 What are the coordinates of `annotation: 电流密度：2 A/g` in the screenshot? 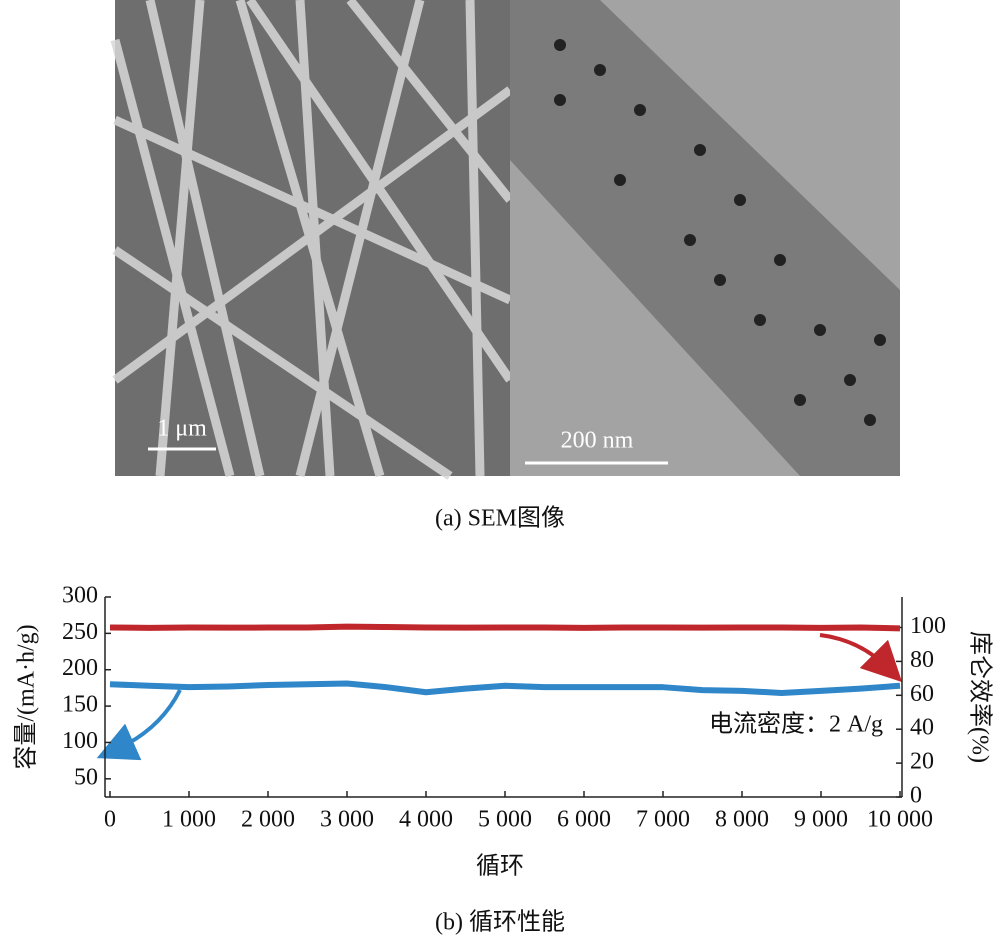 It's located at (796, 724).